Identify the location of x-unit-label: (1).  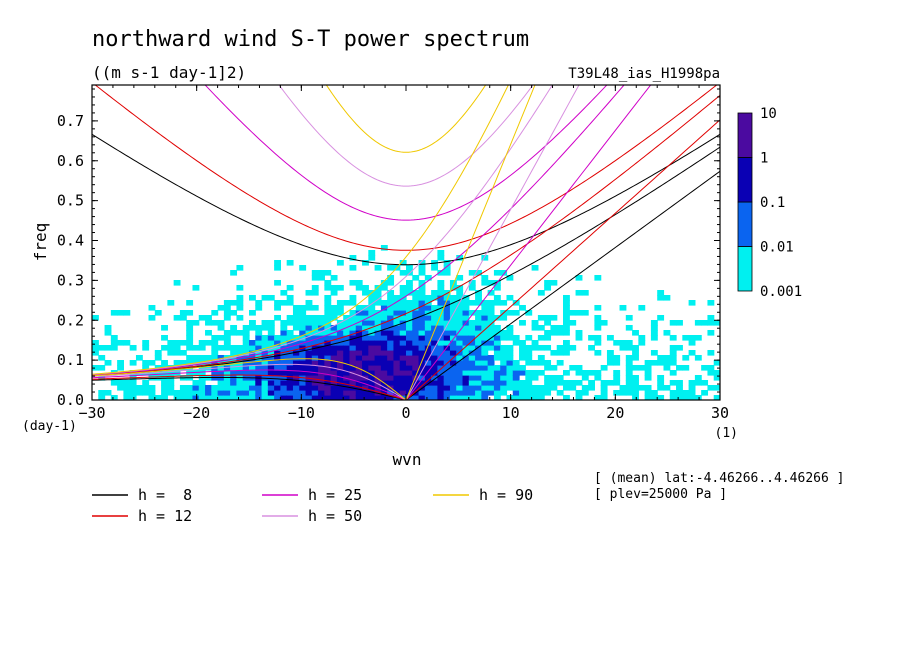
(726, 433).